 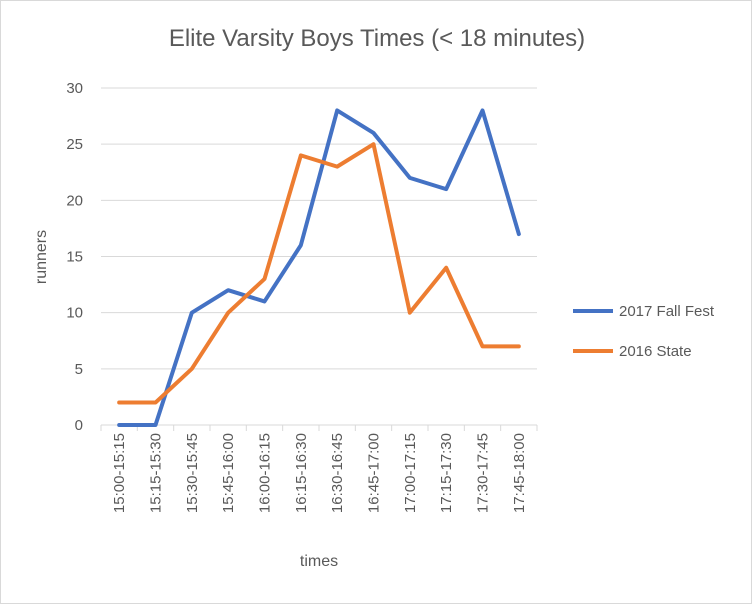 What do you see at coordinates (228, 473) in the screenshot?
I see `x-tick-label: 15:45-16:00` at bounding box center [228, 473].